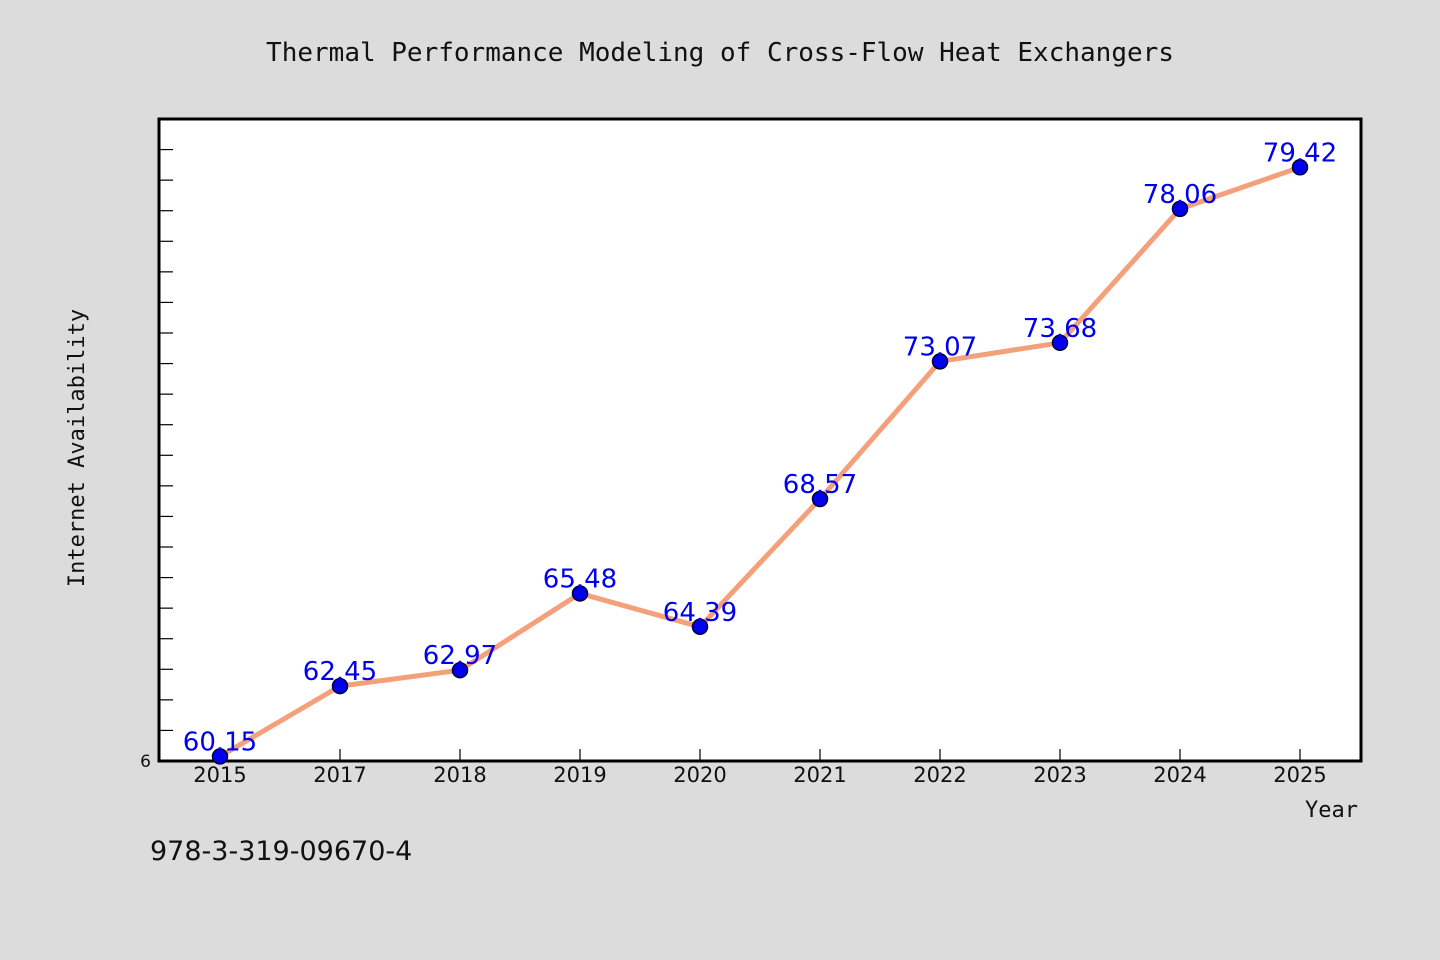 The width and height of the screenshot is (1440, 960). I want to click on x-axis-title: Year, so click(1331, 810).